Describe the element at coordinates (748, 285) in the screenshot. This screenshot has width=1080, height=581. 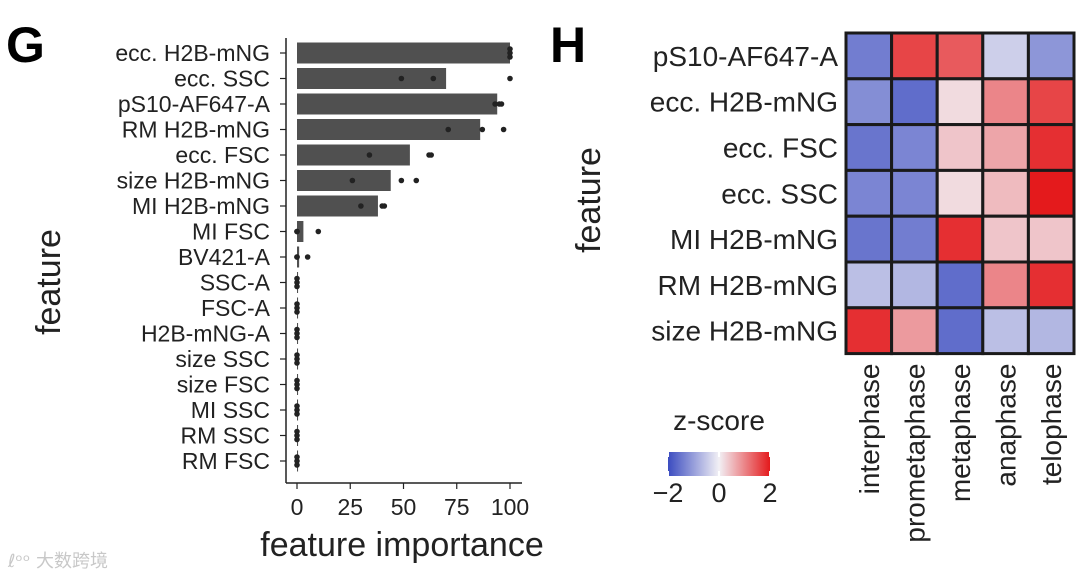
I see `row-label: RM H2B-mNG` at that location.